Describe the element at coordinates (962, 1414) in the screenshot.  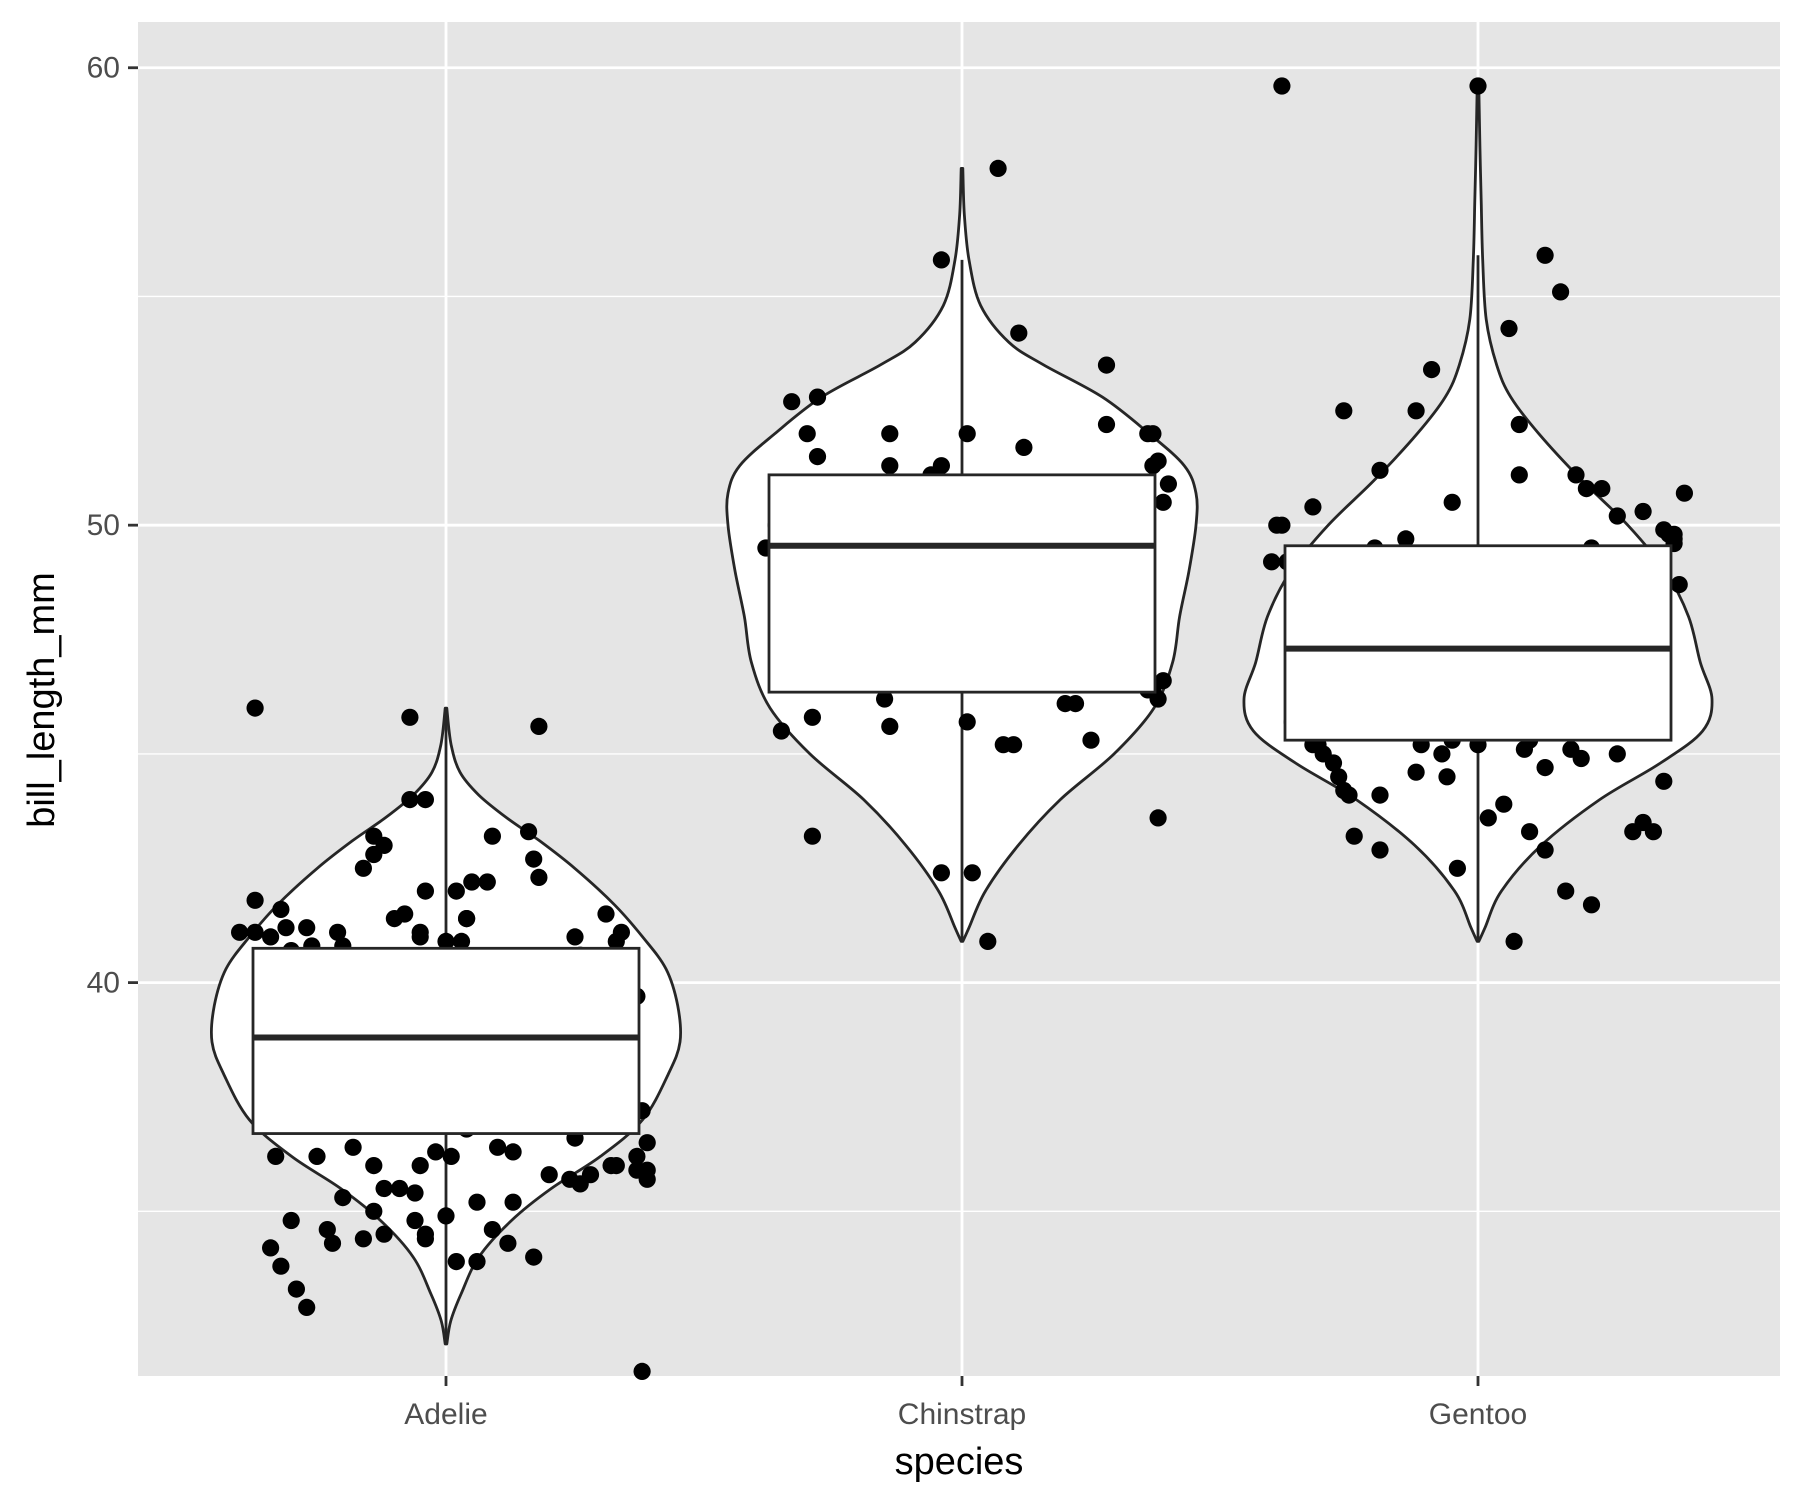
I see `x-tick-label: Chinstrap` at that location.